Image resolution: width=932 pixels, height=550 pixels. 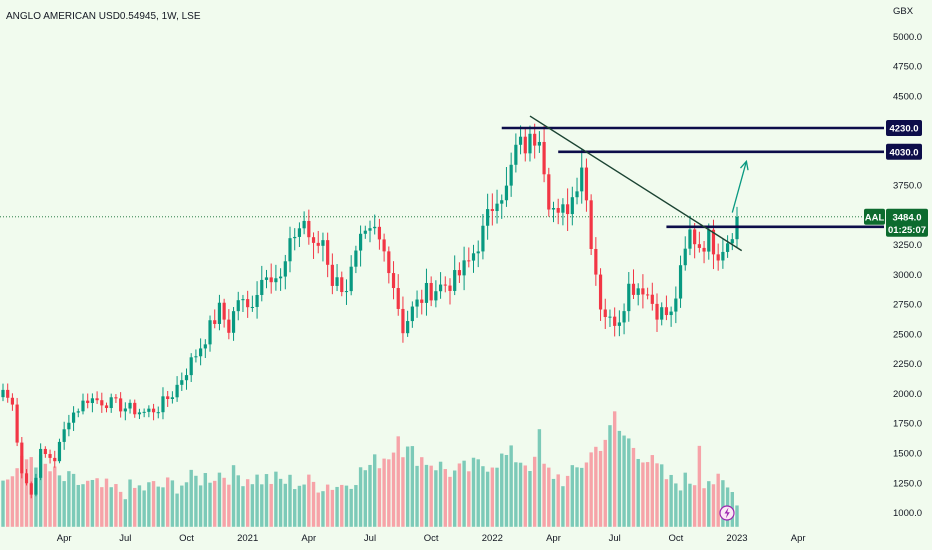 I want to click on current-price-label: 3484.0, so click(x=906, y=217).